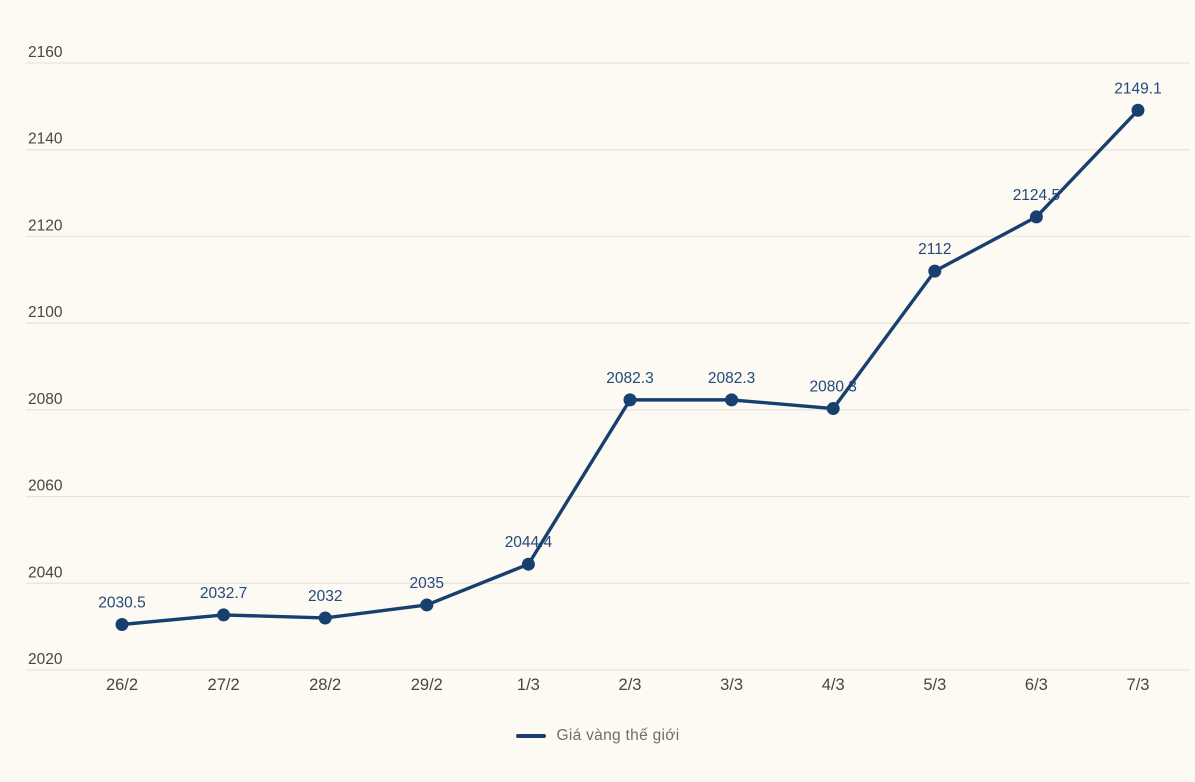 Image resolution: width=1195 pixels, height=782 pixels. I want to click on x-axis-tick-label: 26/2, so click(122, 685).